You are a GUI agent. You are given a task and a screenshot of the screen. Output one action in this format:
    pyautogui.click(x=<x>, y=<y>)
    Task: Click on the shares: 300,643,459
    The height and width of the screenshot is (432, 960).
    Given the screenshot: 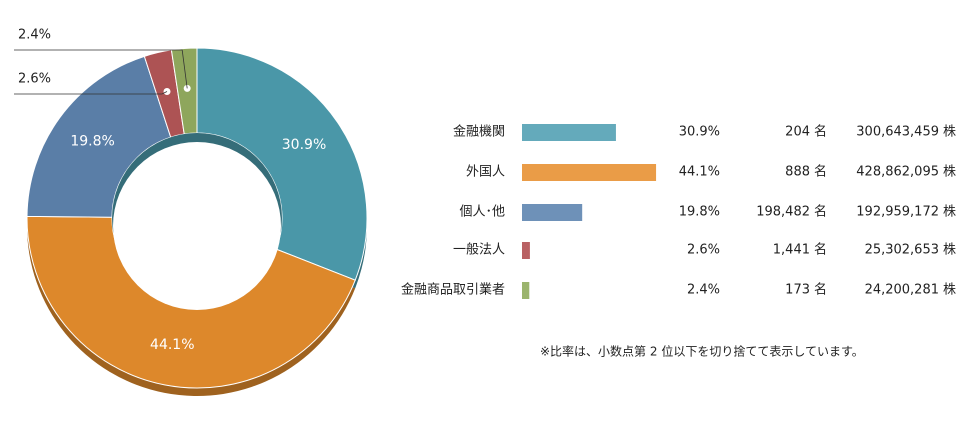 What is the action you would take?
    pyautogui.click(x=897, y=132)
    